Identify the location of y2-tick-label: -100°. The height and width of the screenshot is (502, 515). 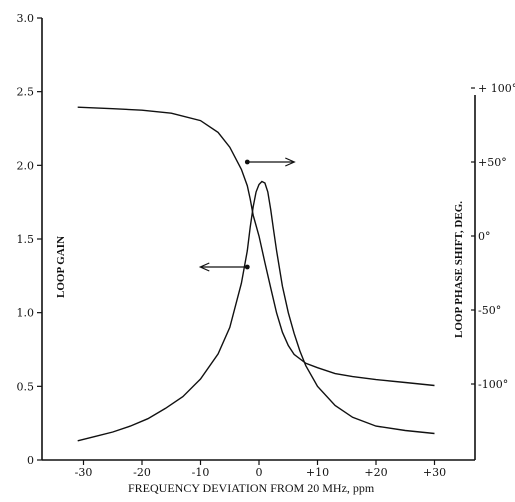
(493, 384).